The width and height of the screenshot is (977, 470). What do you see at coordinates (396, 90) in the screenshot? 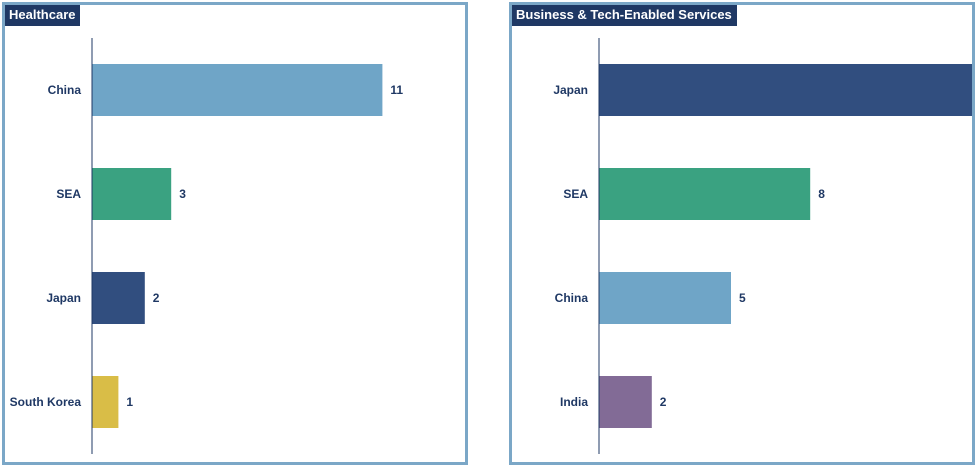
I see `value-label: 11` at bounding box center [396, 90].